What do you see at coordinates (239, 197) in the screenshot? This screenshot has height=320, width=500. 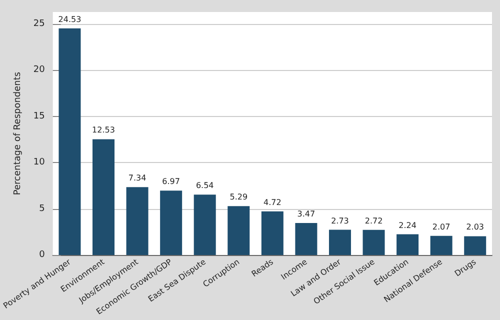 I see `data-label: 5.29` at bounding box center [239, 197].